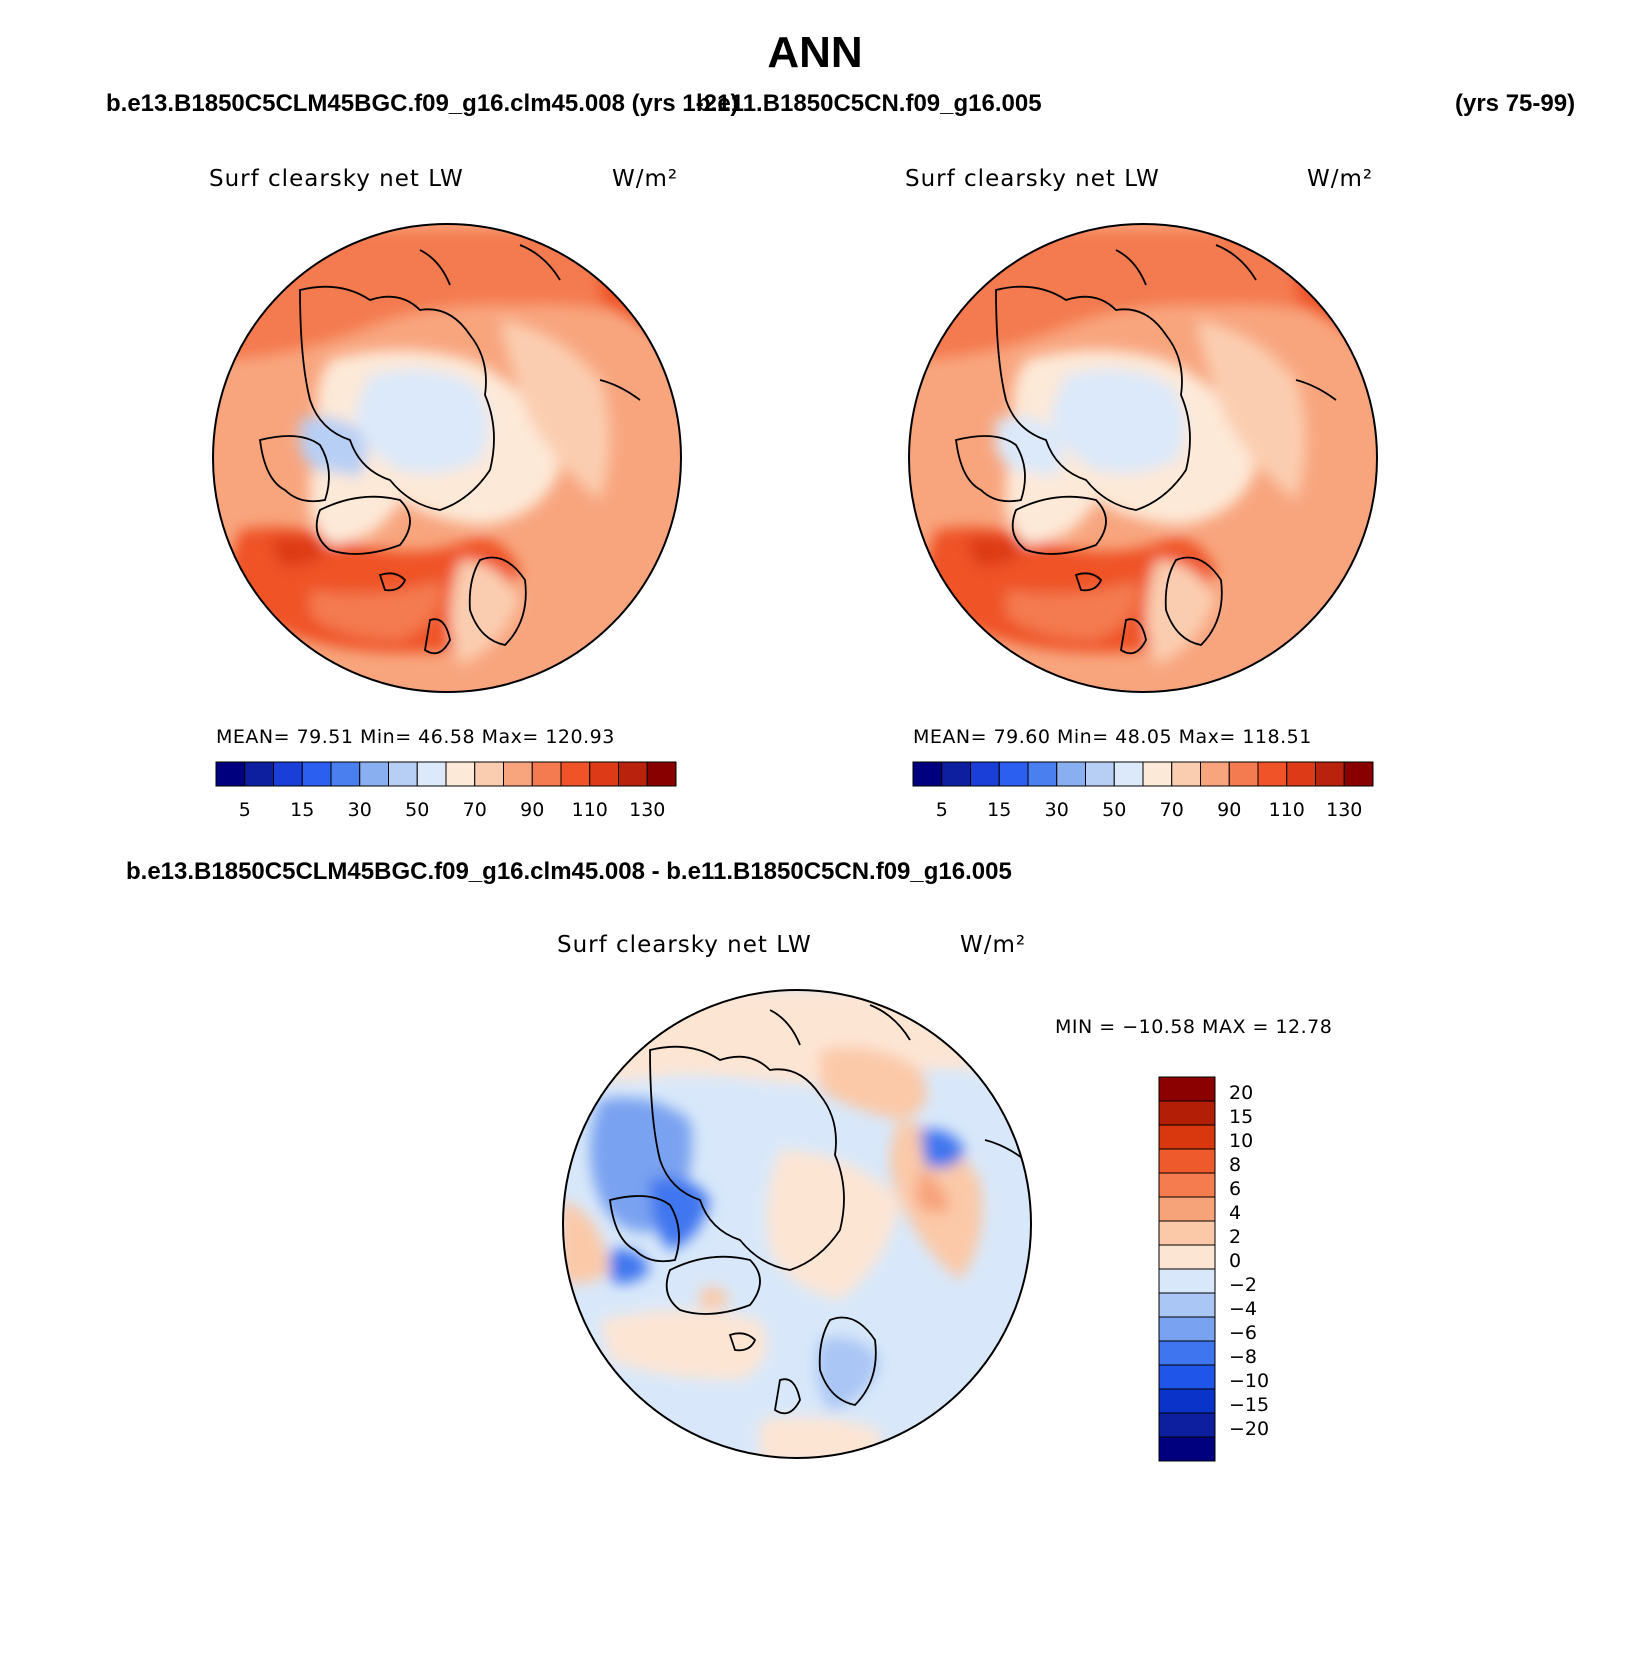 This screenshot has width=1630, height=1658. I want to click on diff-colorbar-tick-label: −15, so click(1249, 1405).